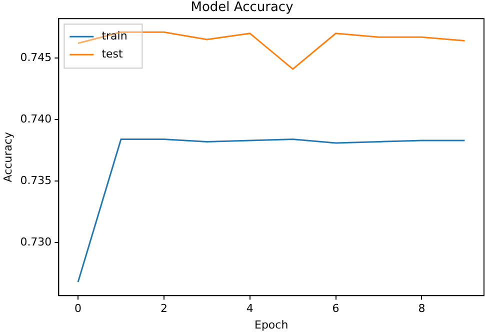 The image size is (485, 332). Describe the element at coordinates (250, 309) in the screenshot. I see `x-tick-label: 4` at that location.